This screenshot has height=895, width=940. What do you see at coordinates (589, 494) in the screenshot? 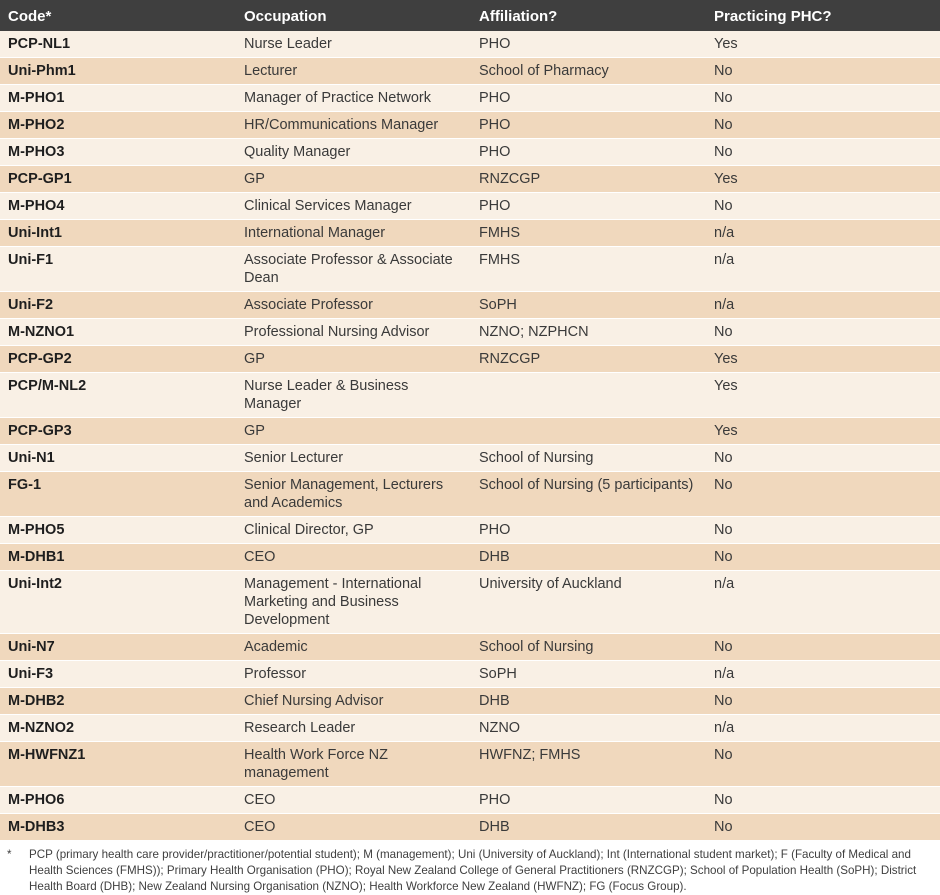
I see `cell-affiliation: School of Nursing (5 participants)` at bounding box center [589, 494].